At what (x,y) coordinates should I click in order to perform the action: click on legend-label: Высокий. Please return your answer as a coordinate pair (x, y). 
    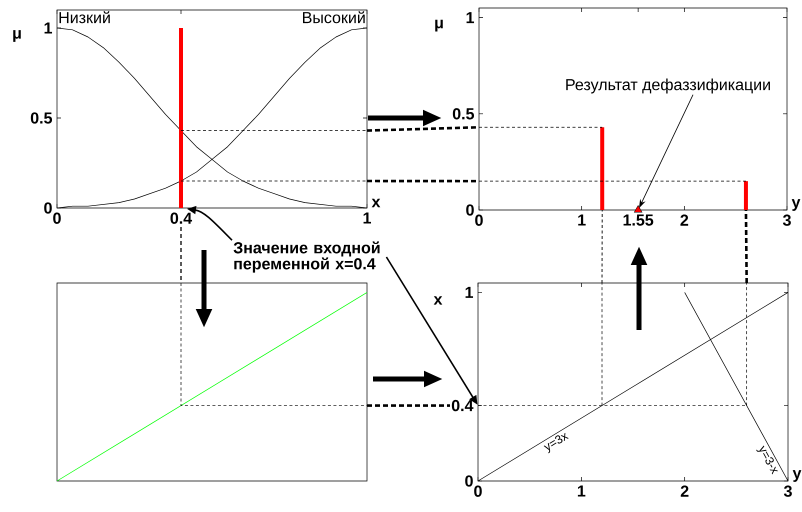
    Looking at the image, I should click on (333, 17).